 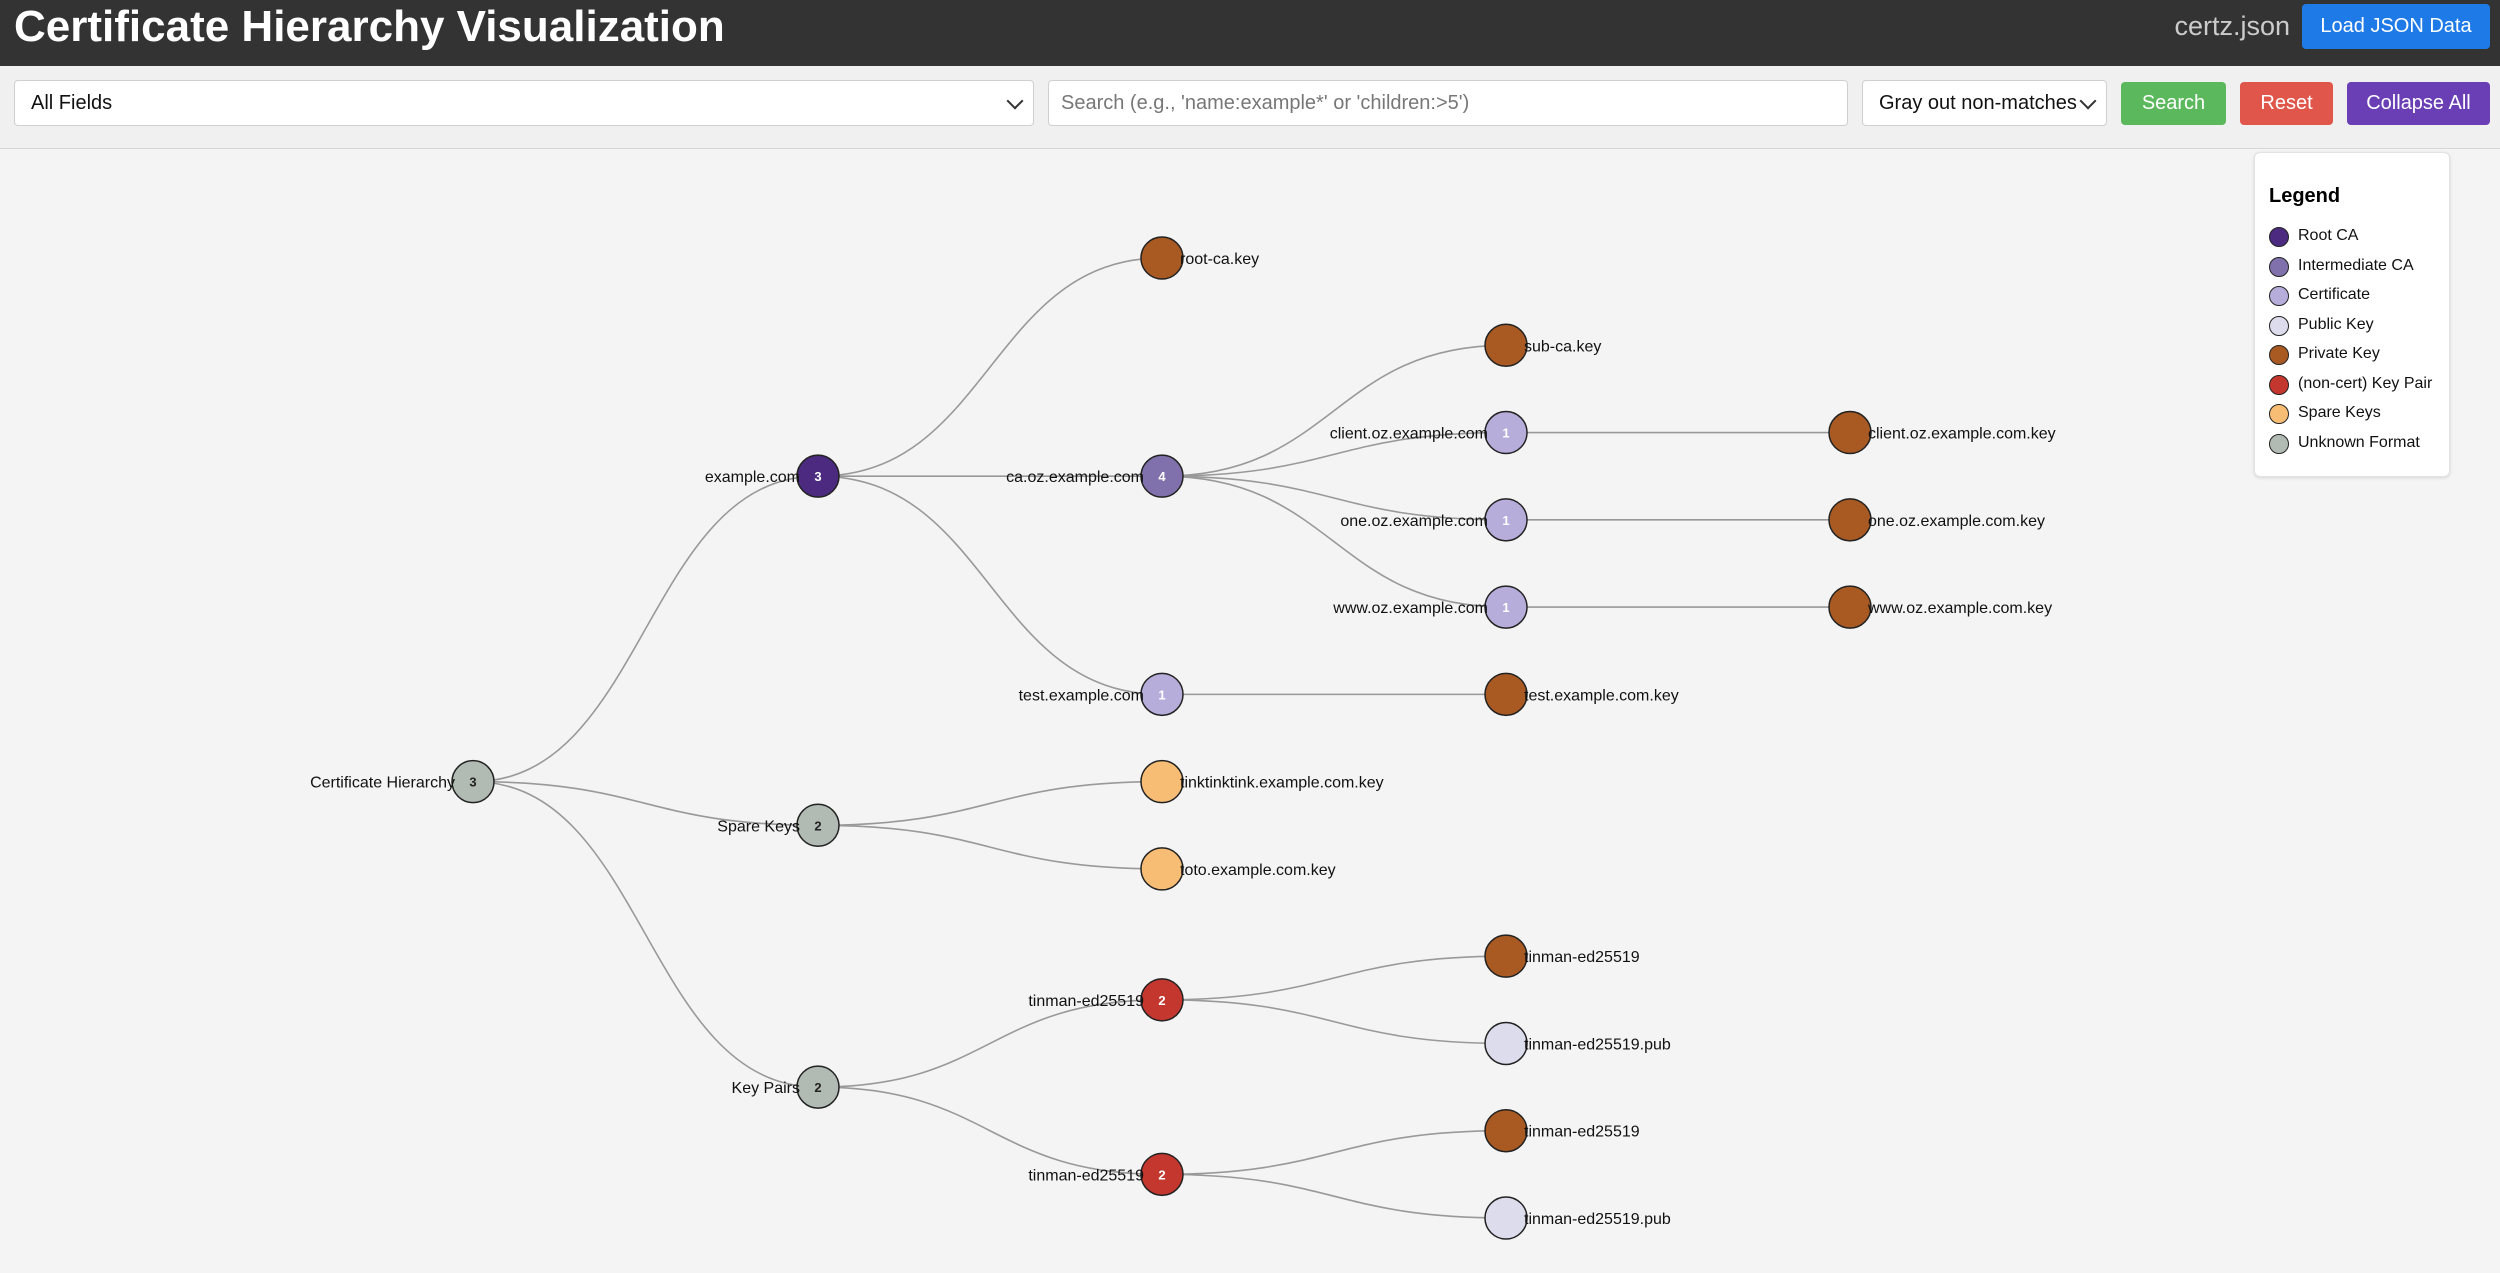 What do you see at coordinates (1448, 103) in the screenshot?
I see `search-input` at bounding box center [1448, 103].